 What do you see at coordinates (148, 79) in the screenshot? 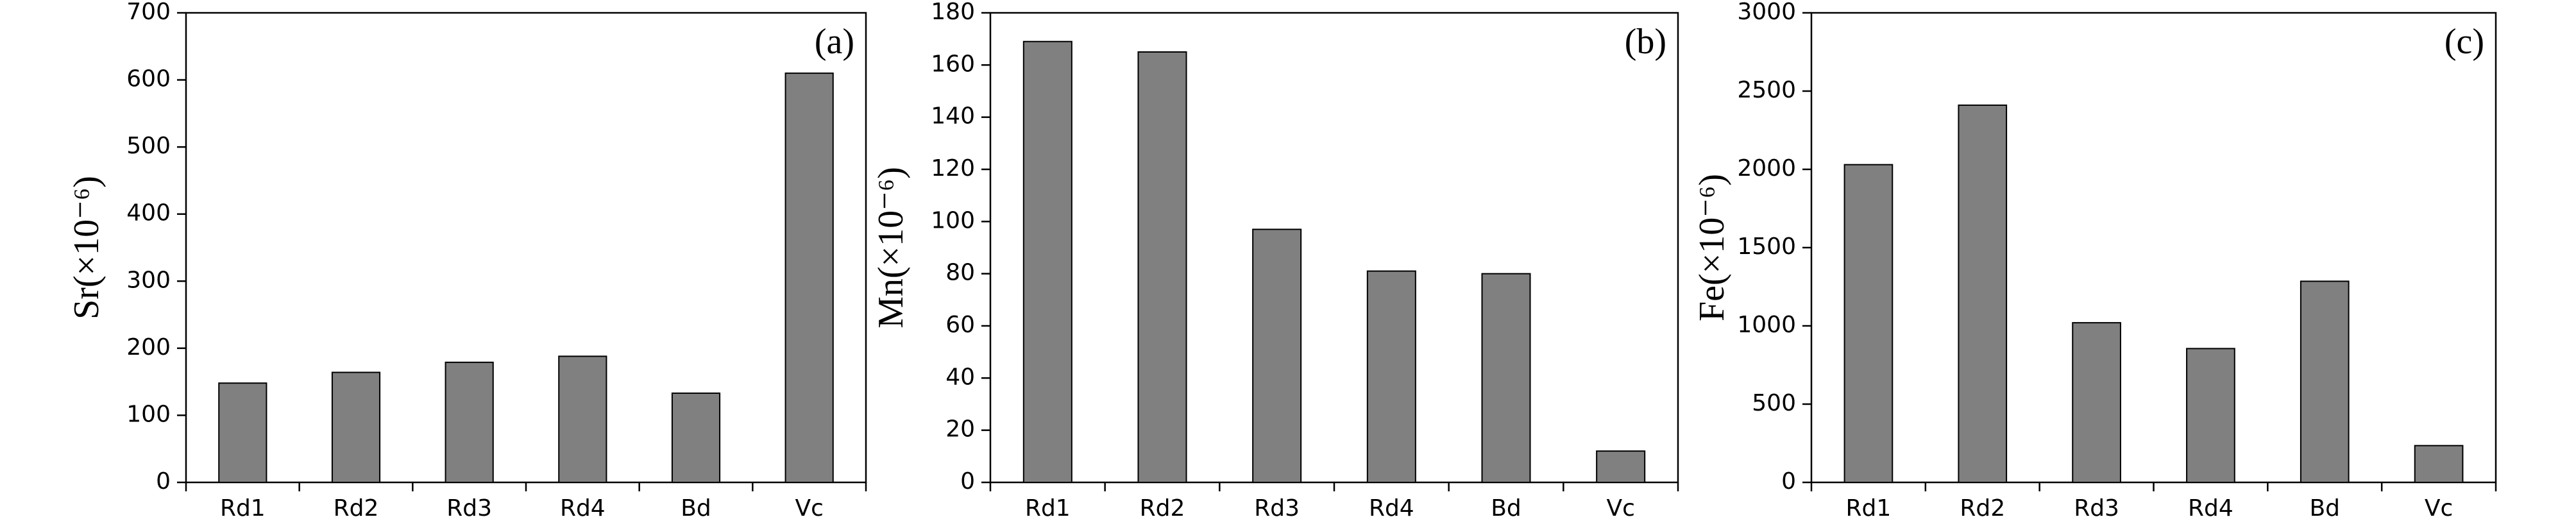
I see `y-tick-label: 600` at bounding box center [148, 79].